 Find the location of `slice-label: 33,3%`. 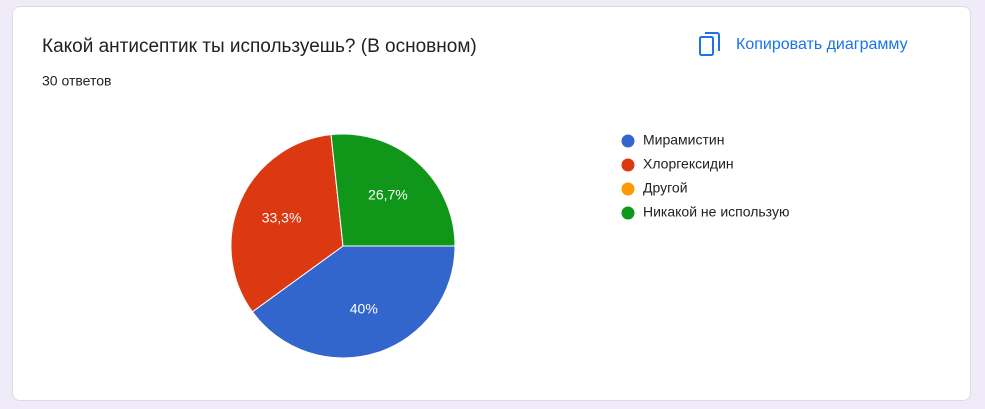

slice-label: 33,3% is located at coordinates (282, 217).